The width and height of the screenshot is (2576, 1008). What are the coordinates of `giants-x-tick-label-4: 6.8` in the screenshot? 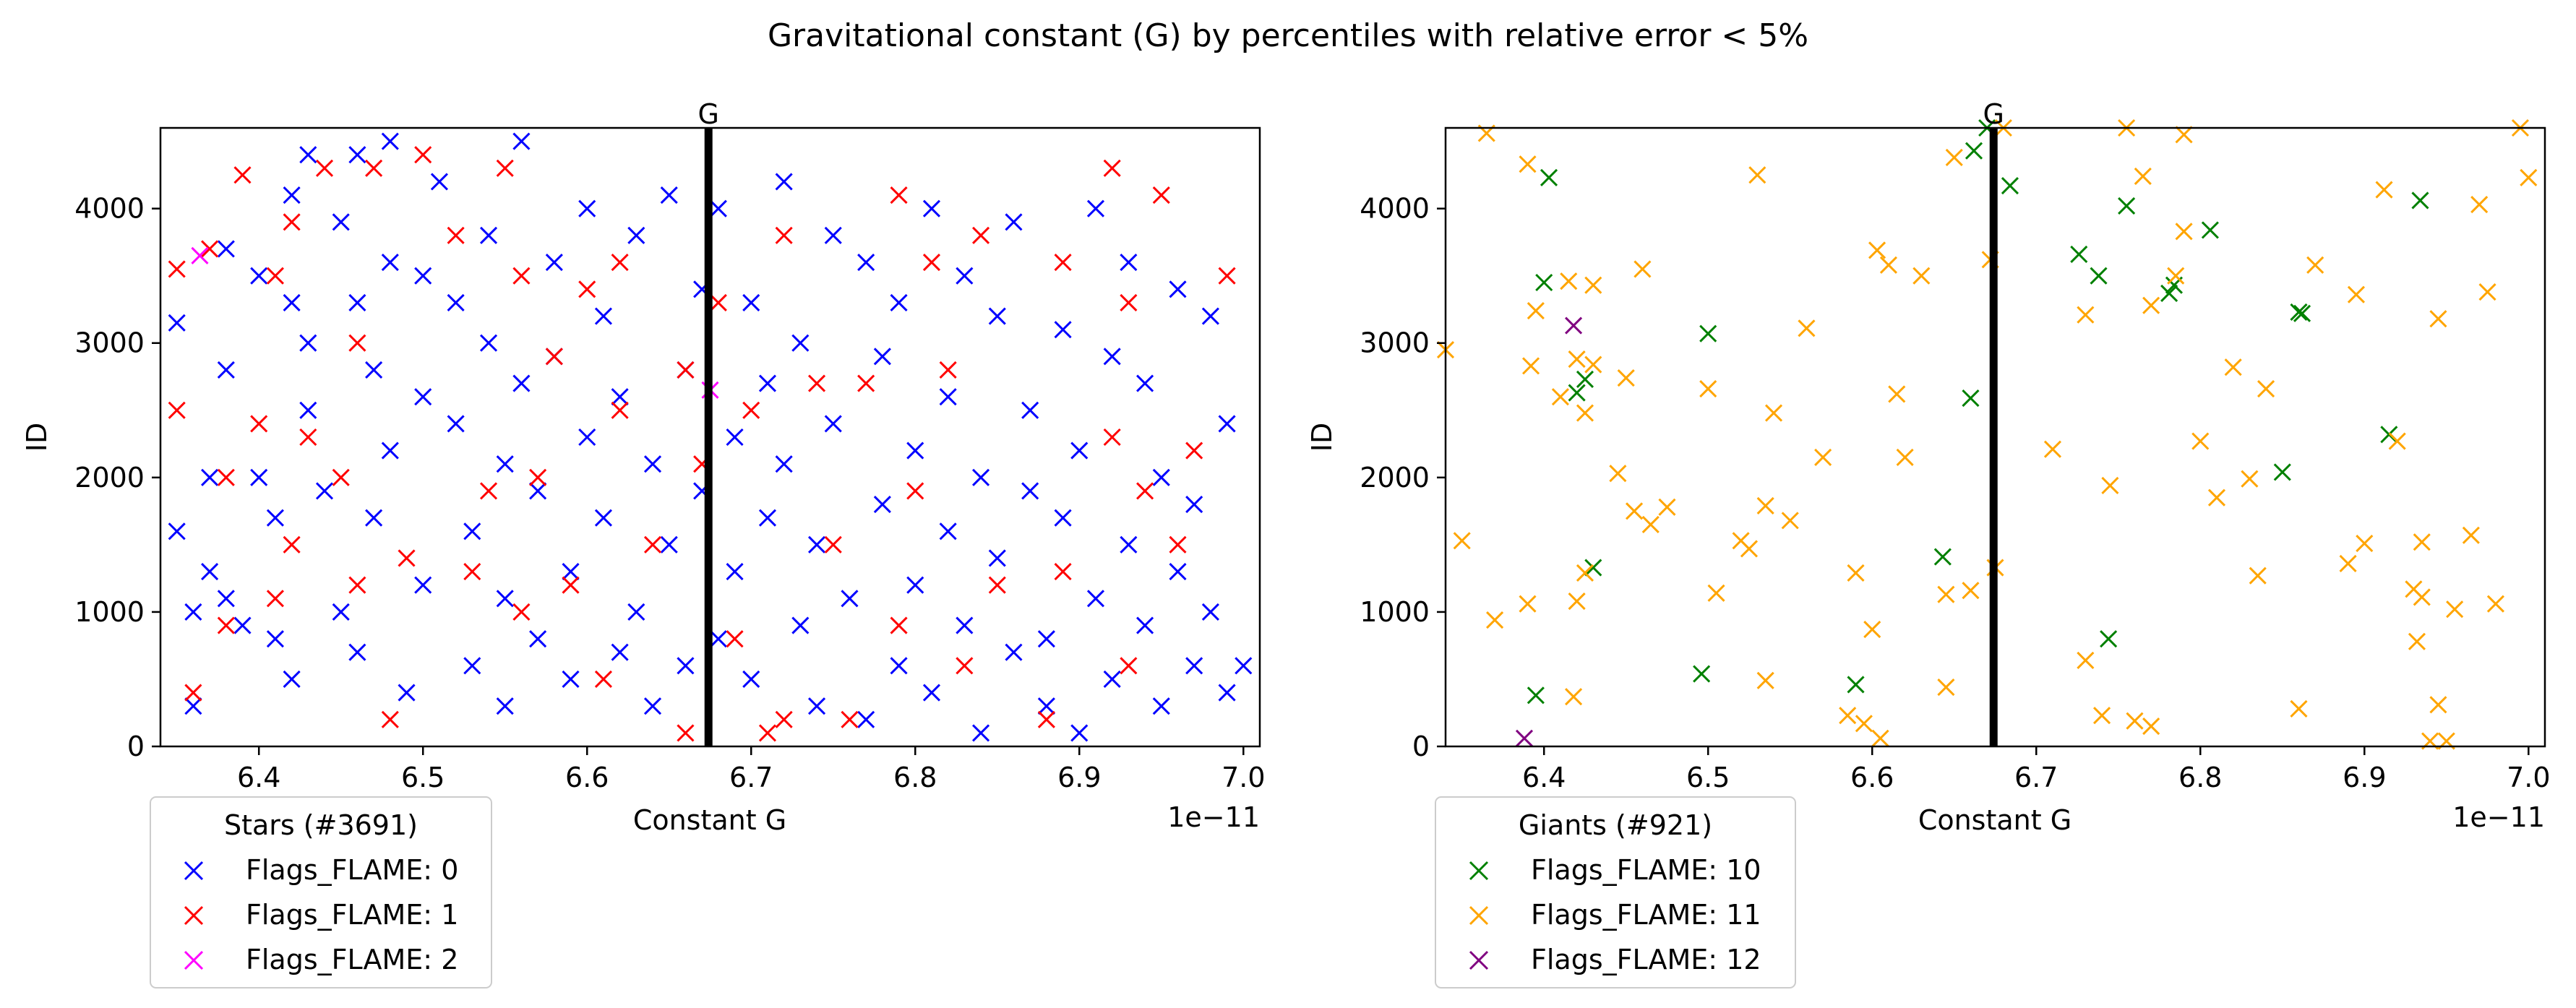 It's located at (2200, 777).